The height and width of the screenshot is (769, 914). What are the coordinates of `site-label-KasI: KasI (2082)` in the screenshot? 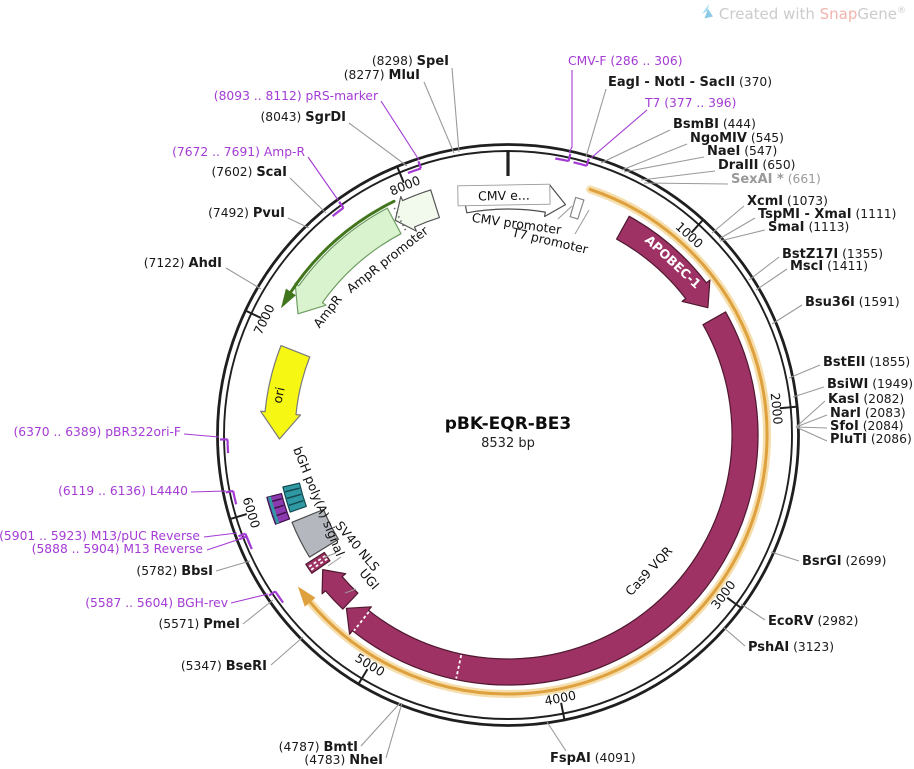 It's located at (866, 399).